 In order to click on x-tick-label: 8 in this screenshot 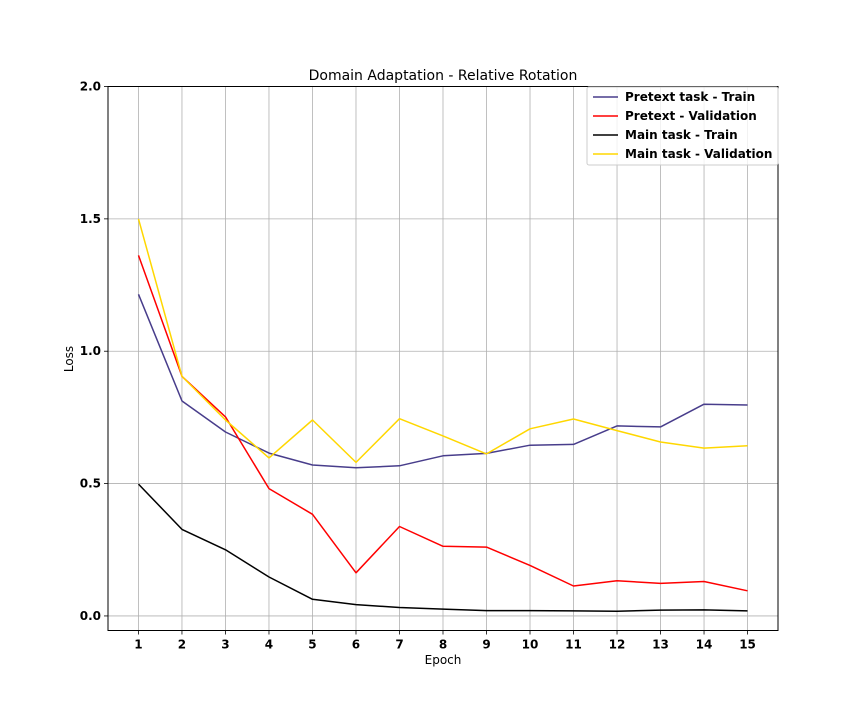, I will do `click(443, 645)`.